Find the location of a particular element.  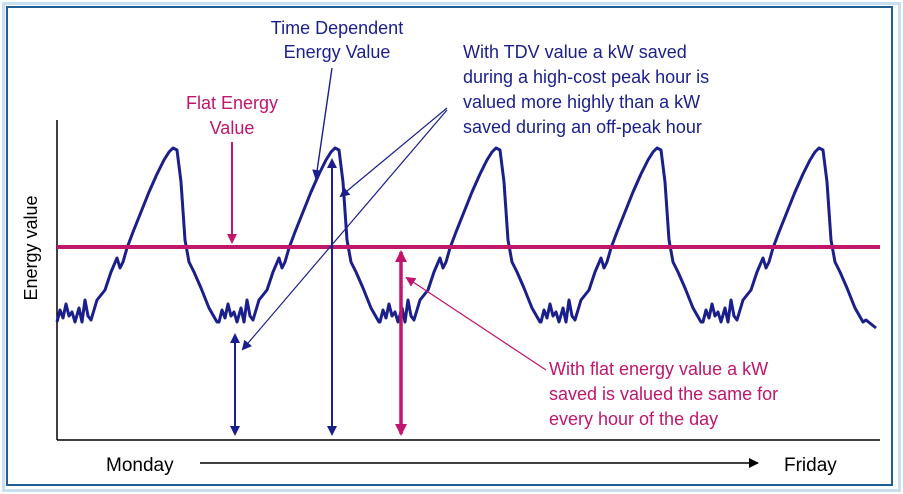

tdv-title-line1: Time Dependent is located at coordinates (337, 28).